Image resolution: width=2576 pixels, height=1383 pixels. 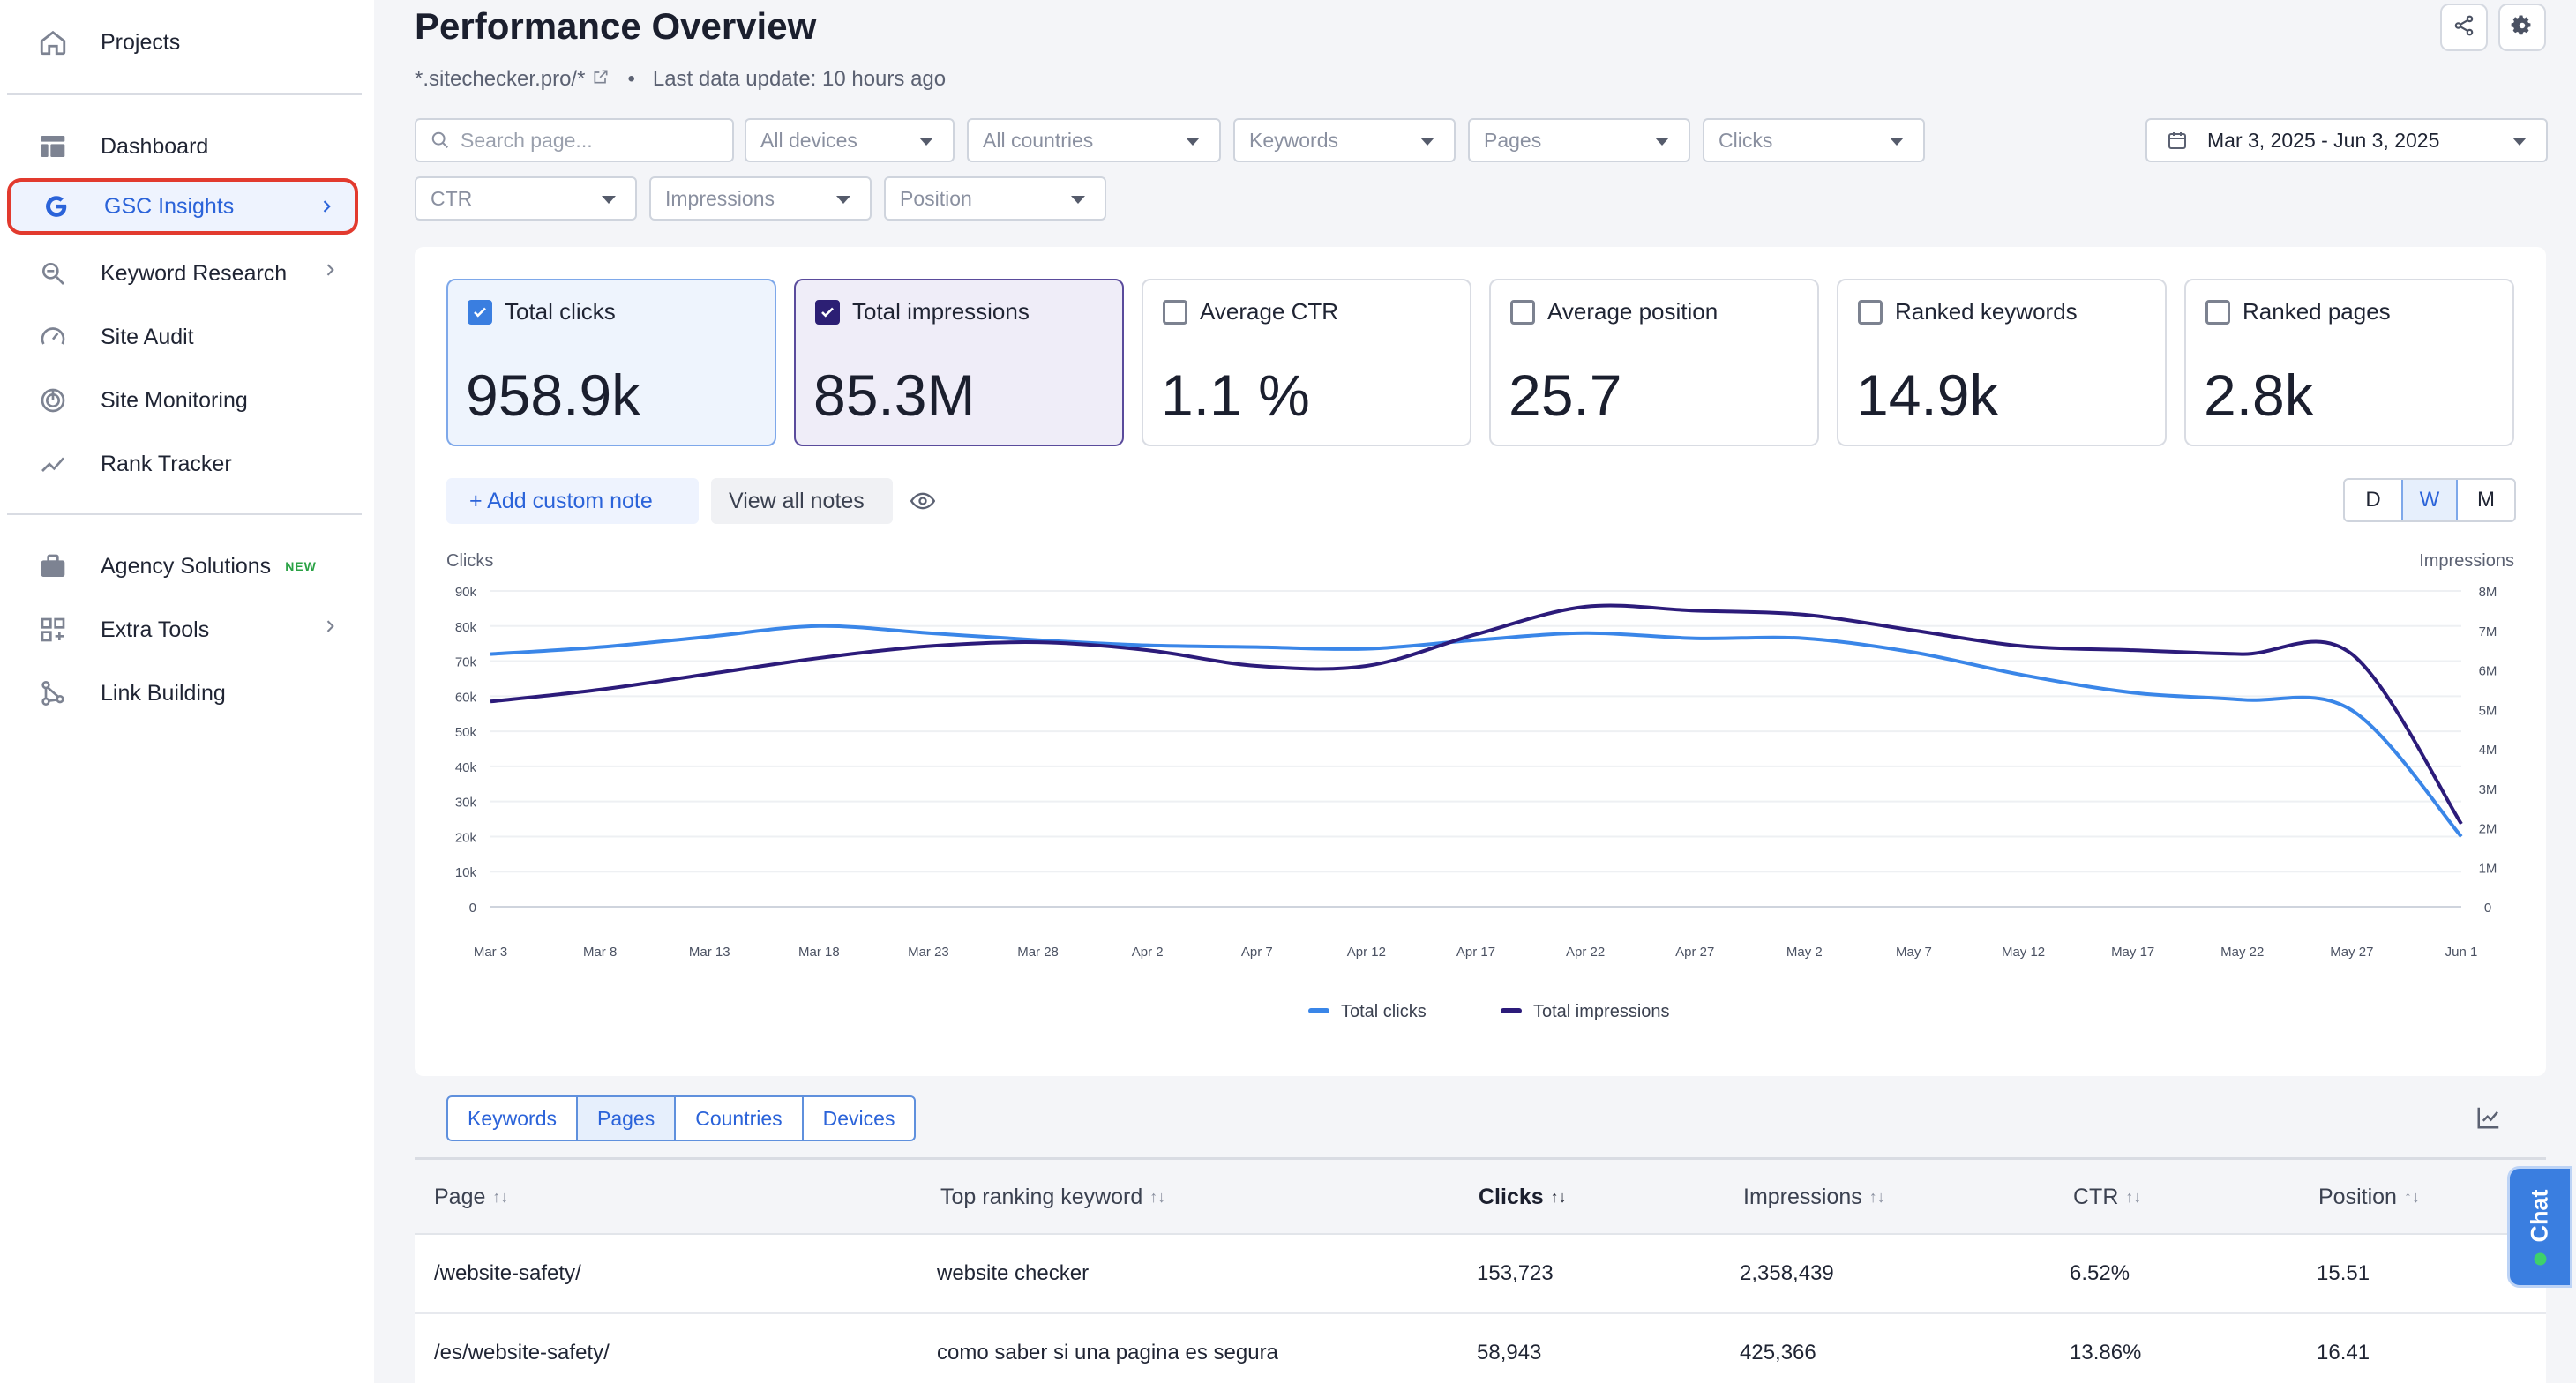 I want to click on devices-select: All devices, so click(x=850, y=140).